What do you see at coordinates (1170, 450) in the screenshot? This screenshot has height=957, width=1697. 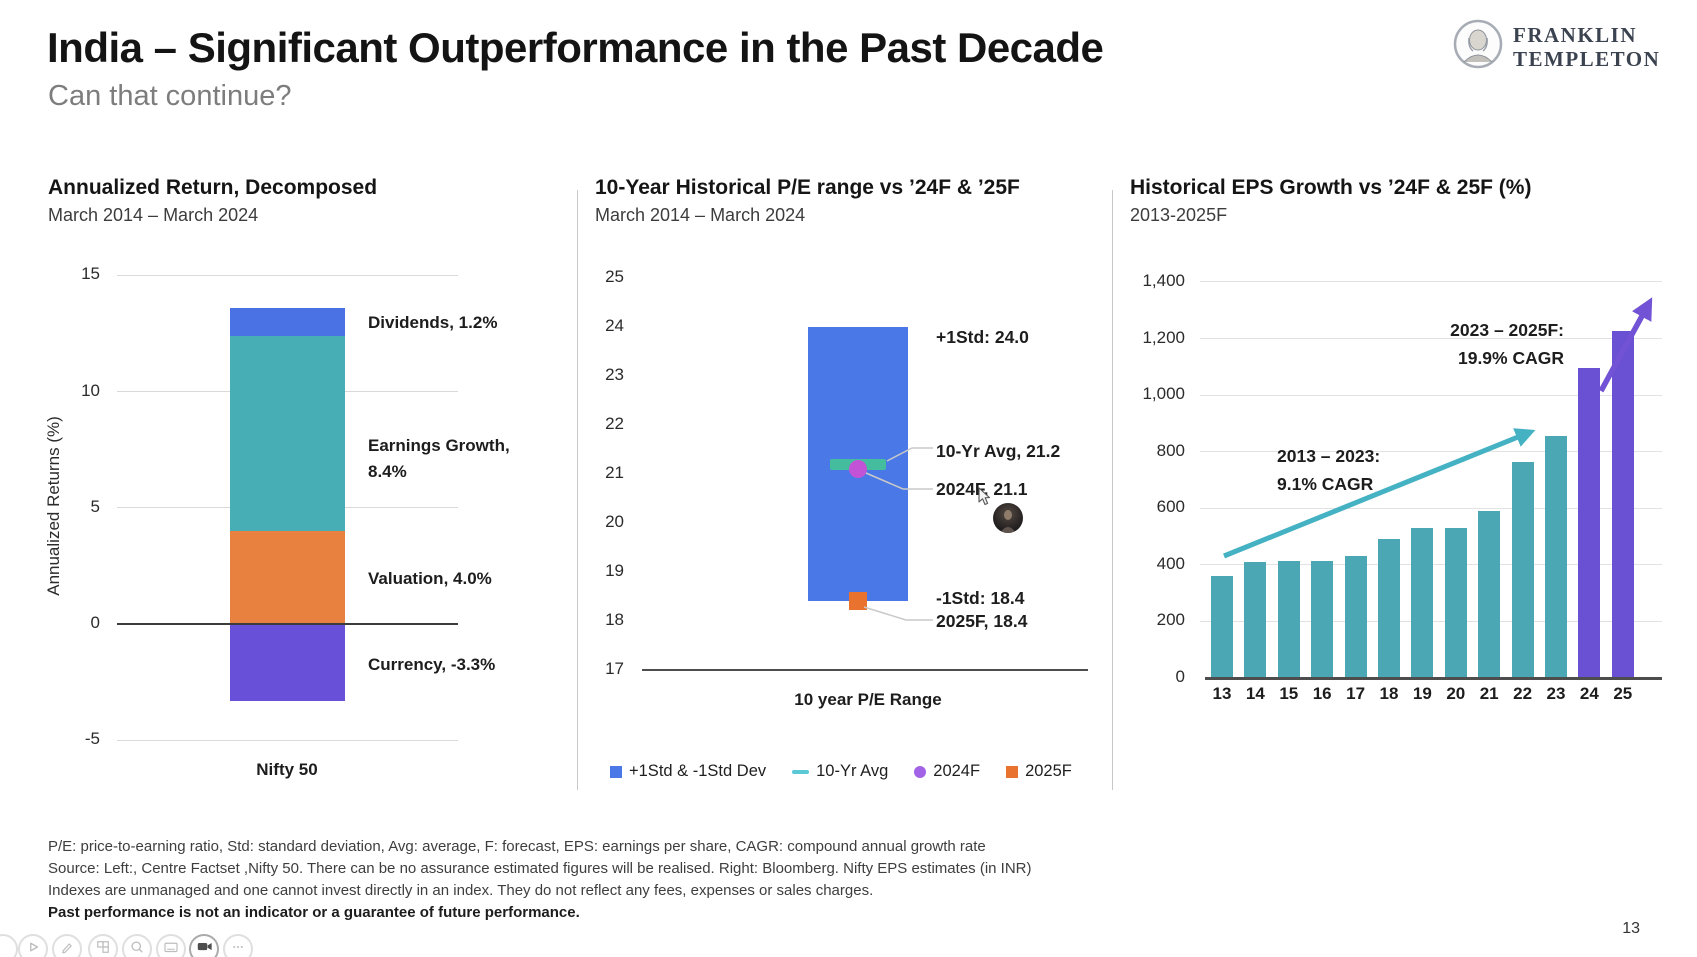 I see `y-tick-label: 800` at bounding box center [1170, 450].